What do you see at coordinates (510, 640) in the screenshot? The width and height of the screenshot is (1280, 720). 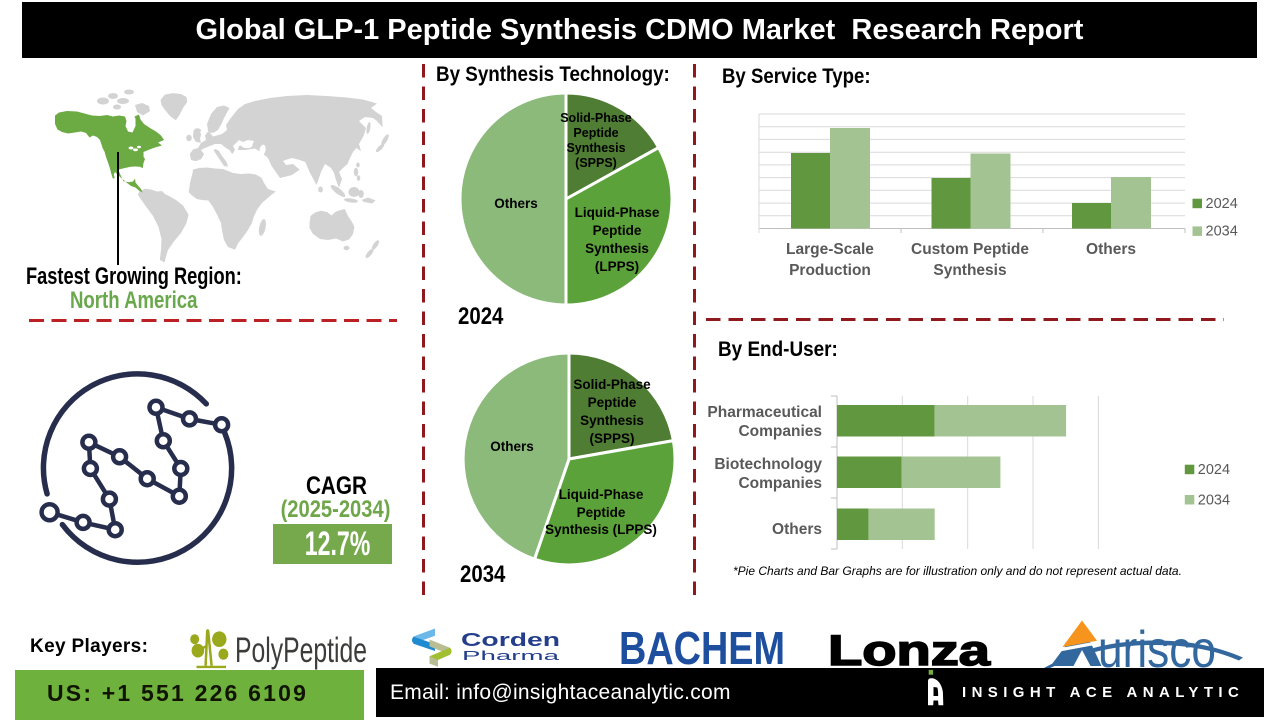 I see `svg-text: Corden` at bounding box center [510, 640].